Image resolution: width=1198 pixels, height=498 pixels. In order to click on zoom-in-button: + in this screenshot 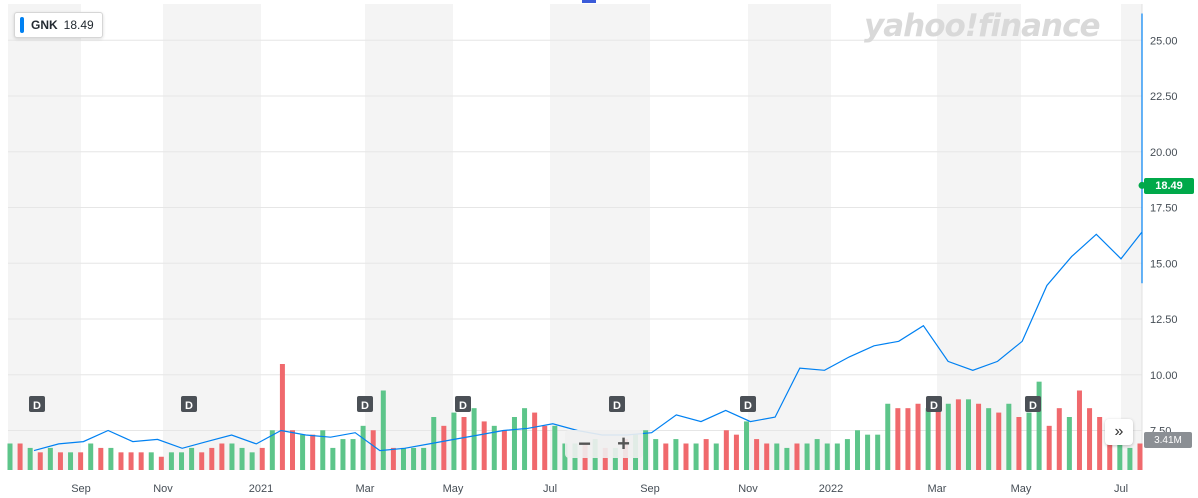, I will do `click(623, 443)`.